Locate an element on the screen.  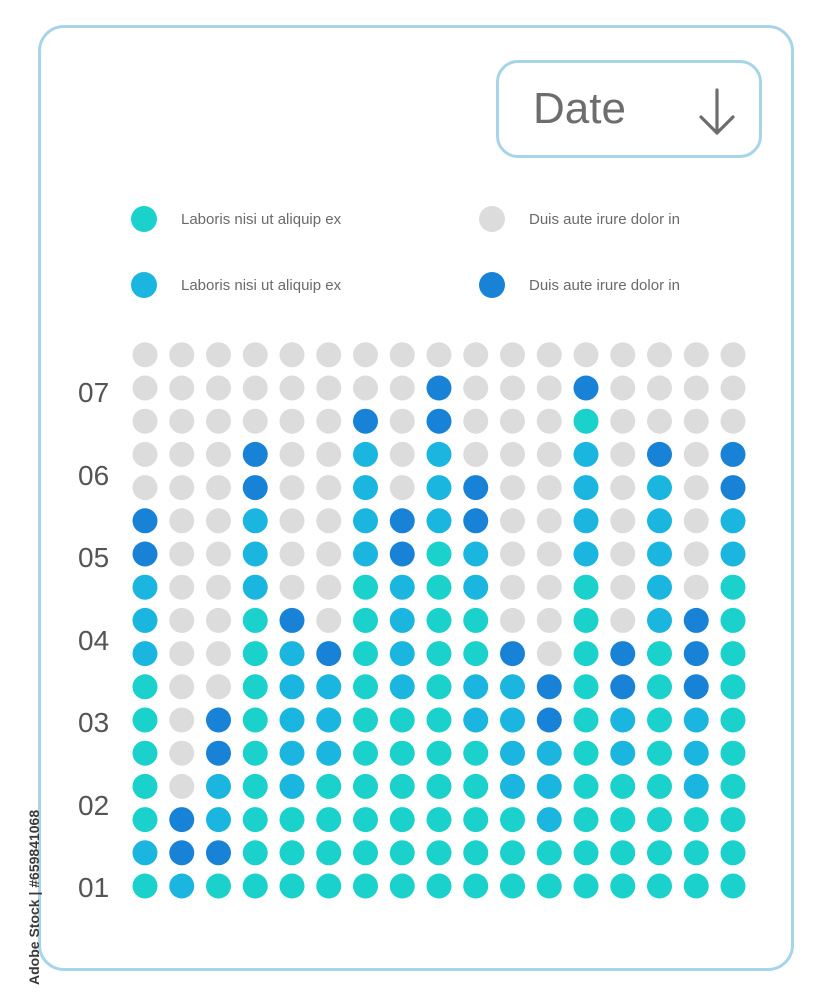
legend-label: Laboris nisi ut aliquip ex is located at coordinates (261, 285).